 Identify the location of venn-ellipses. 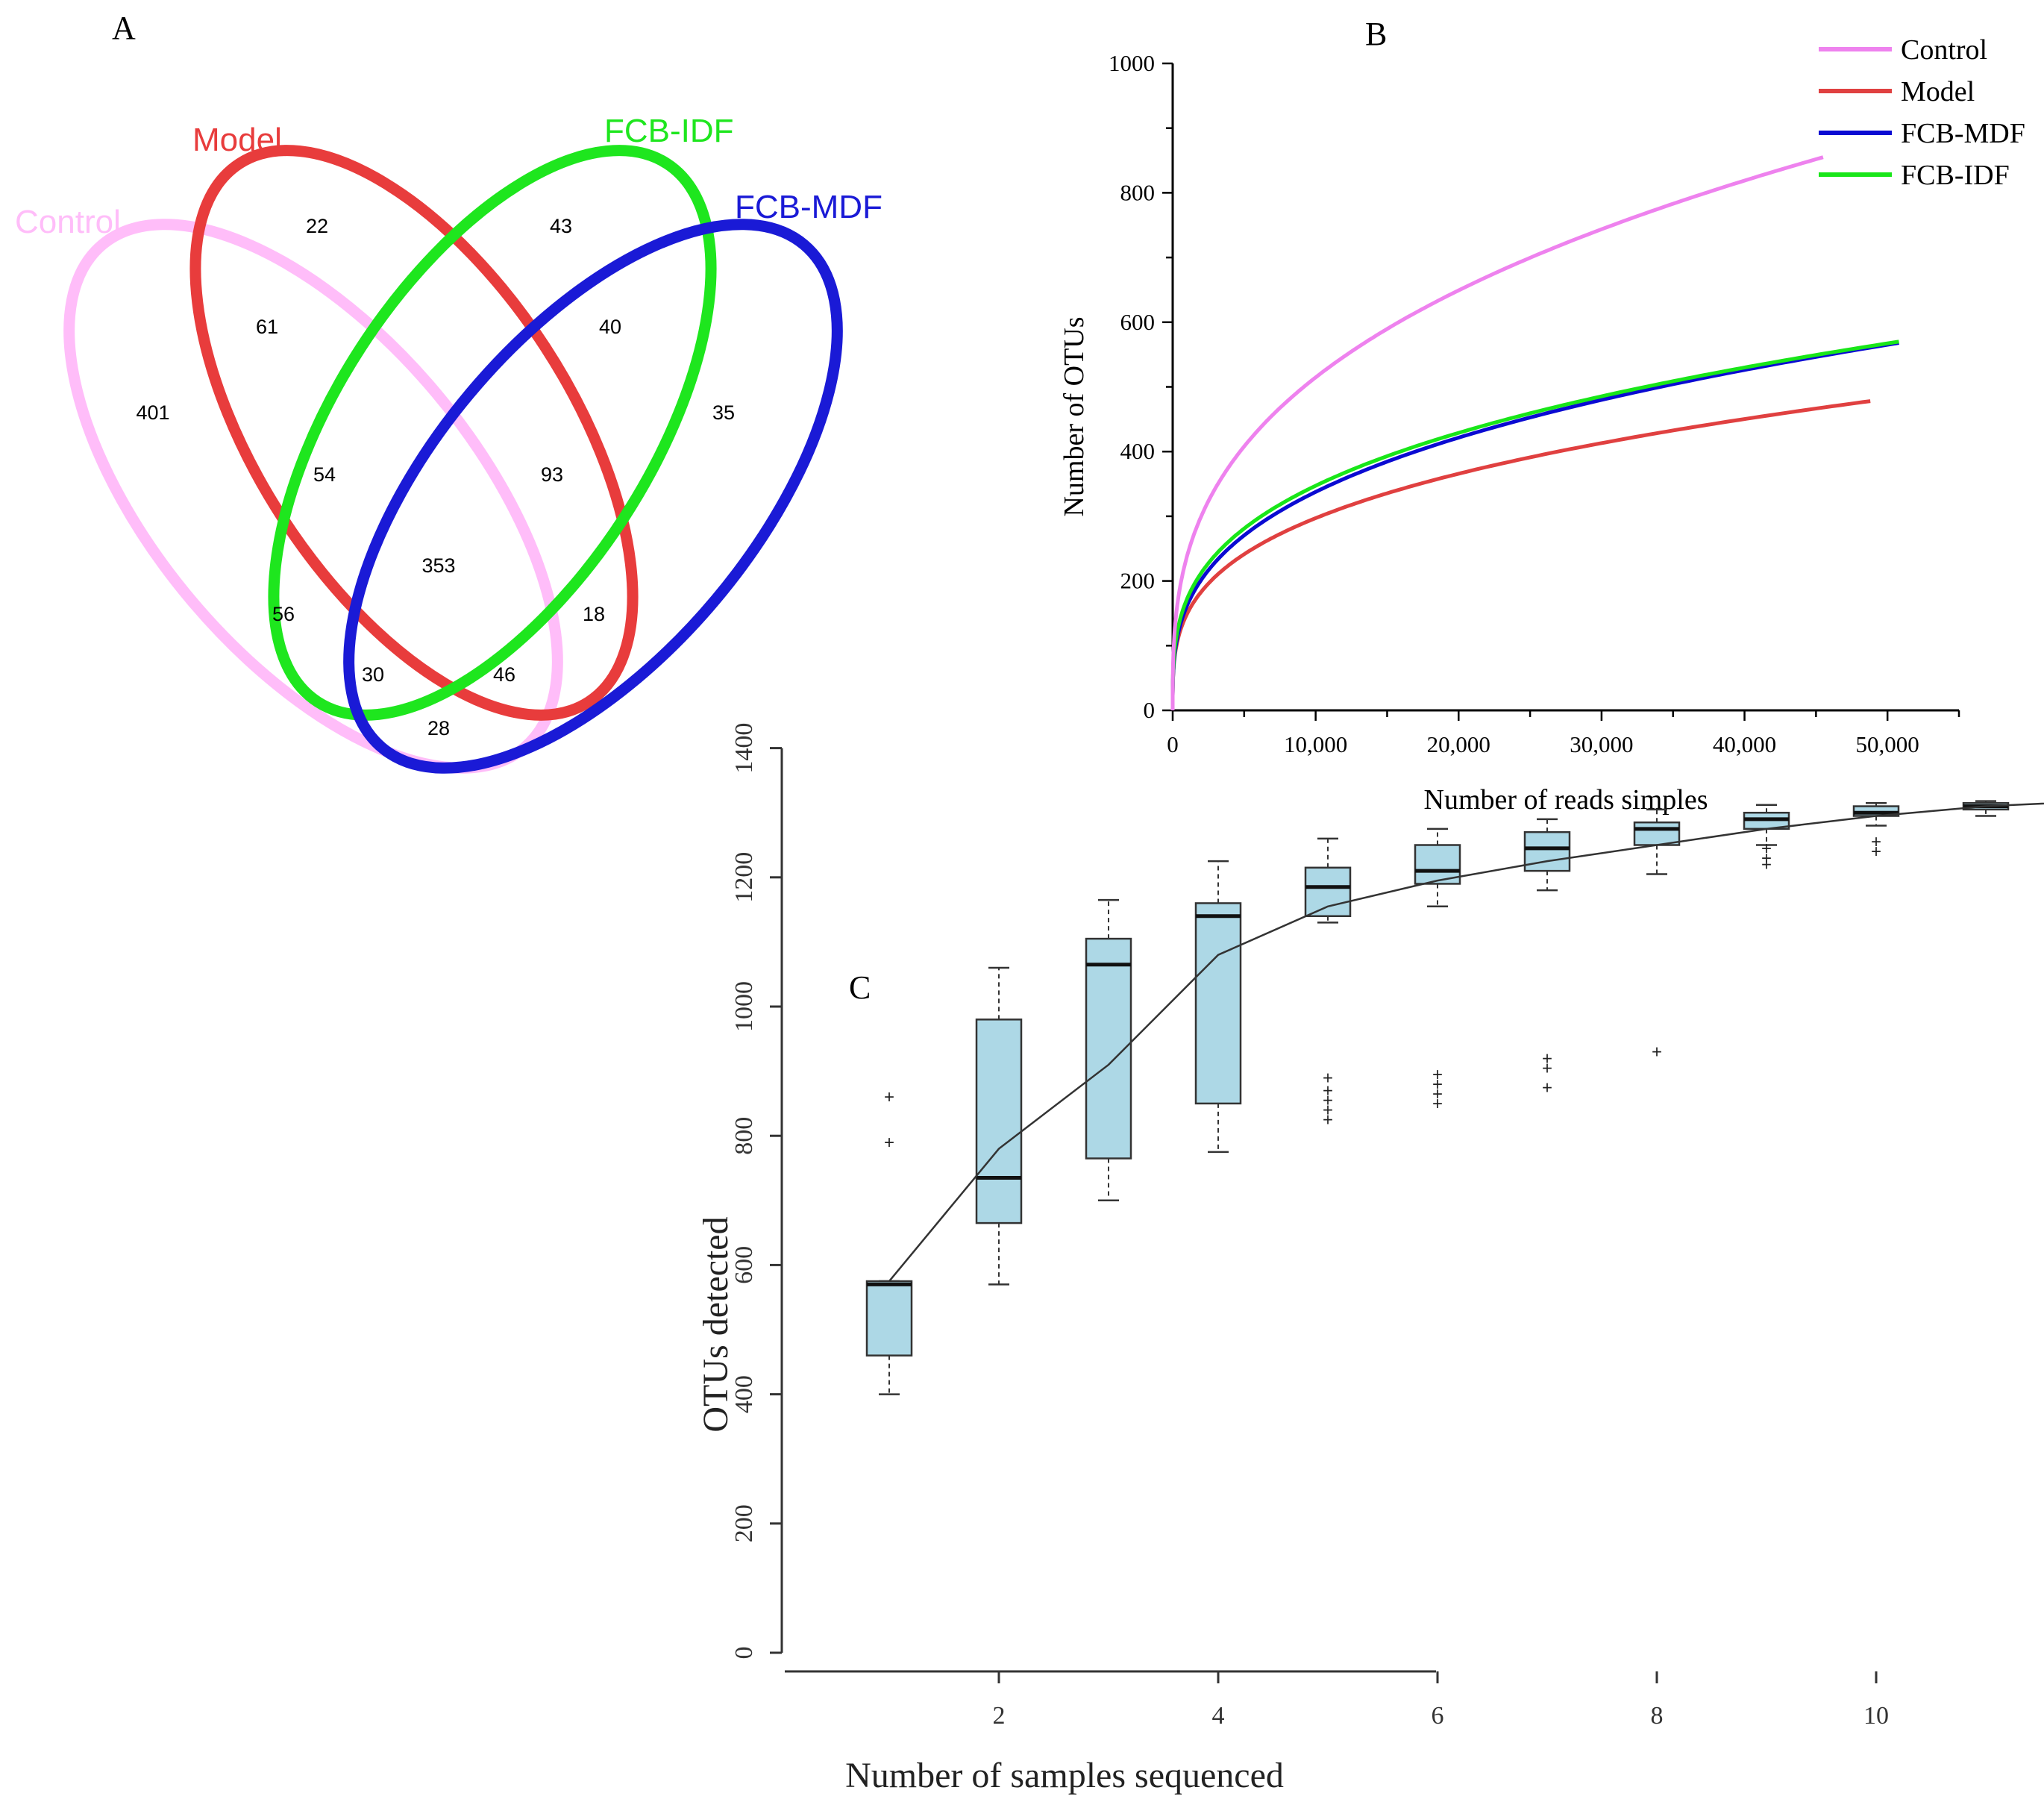
(453, 459).